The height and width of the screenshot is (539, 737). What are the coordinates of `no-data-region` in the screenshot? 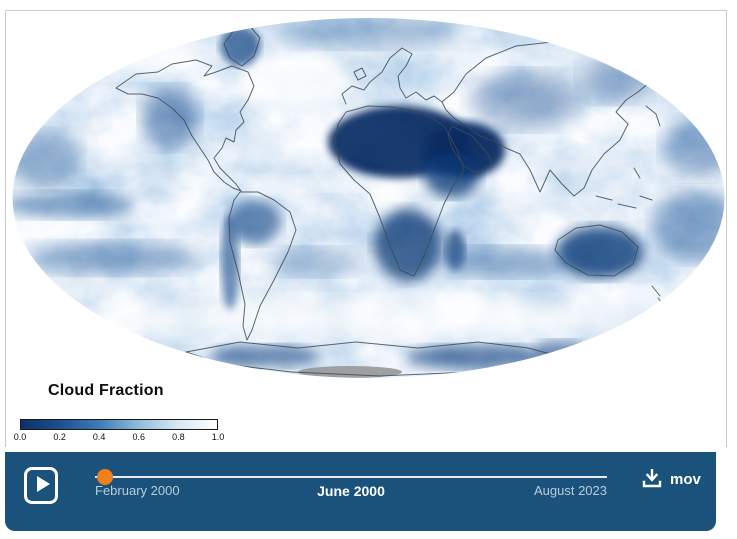 It's located at (350, 372).